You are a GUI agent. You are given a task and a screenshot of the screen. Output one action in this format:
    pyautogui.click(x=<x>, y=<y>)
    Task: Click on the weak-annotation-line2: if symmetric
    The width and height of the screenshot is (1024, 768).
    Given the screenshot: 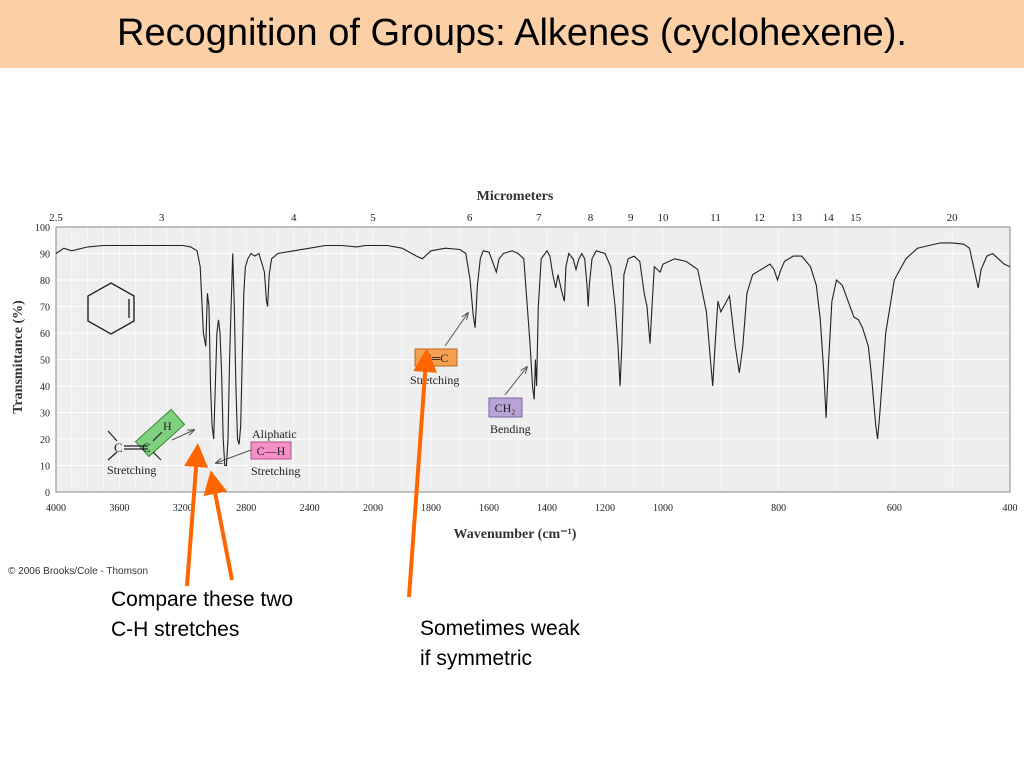 What is the action you would take?
    pyautogui.click(x=476, y=658)
    